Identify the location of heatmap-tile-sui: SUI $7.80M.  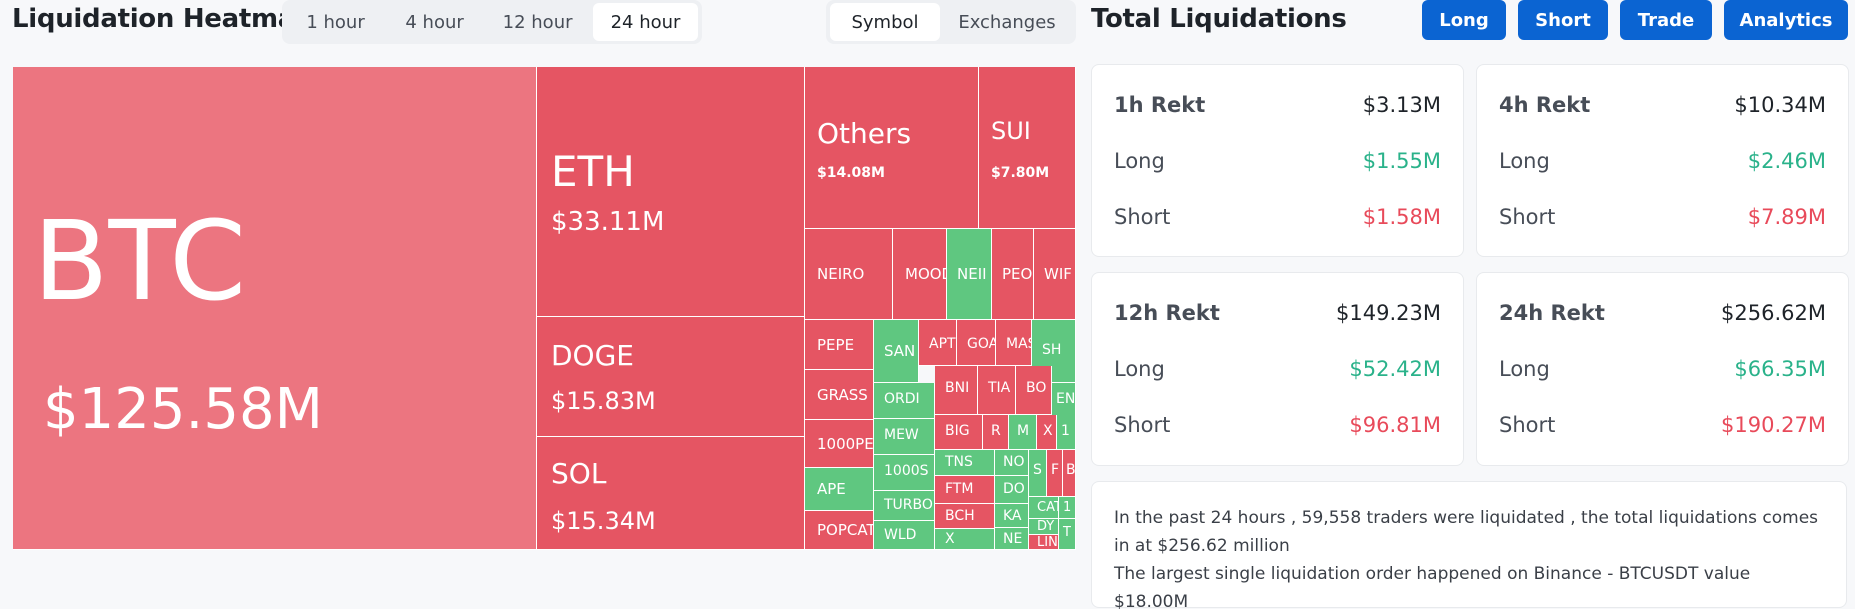
(1027, 148).